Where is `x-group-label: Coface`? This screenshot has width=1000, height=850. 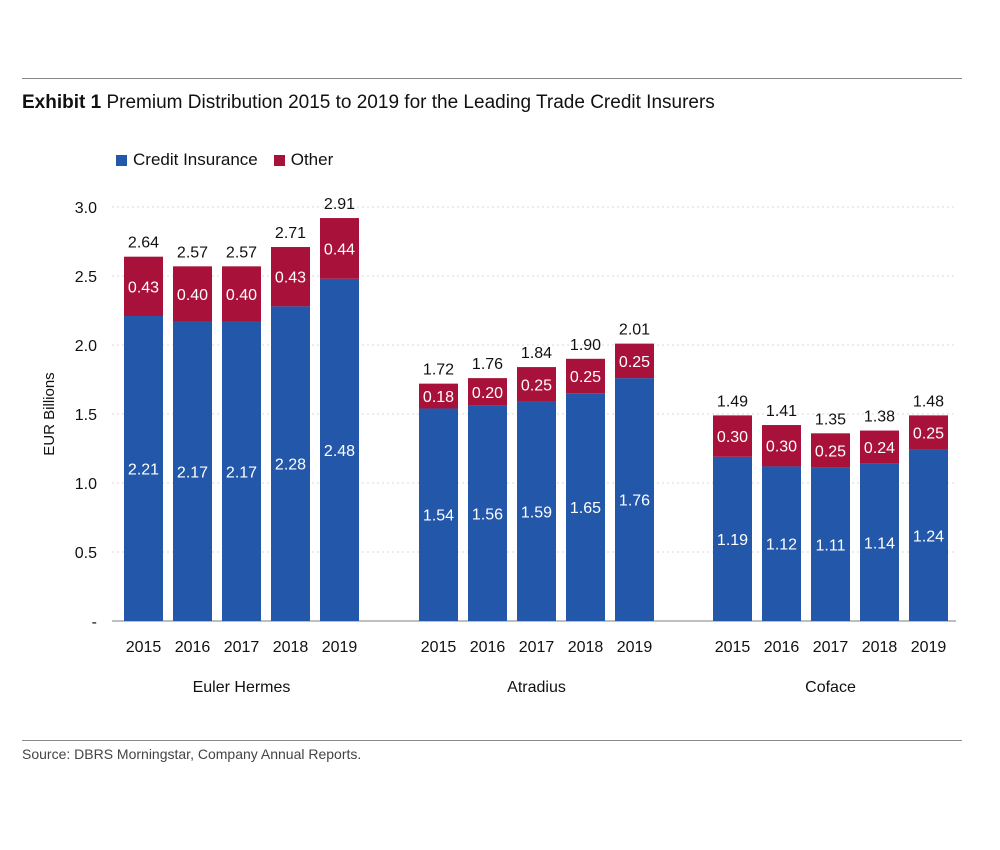 x-group-label: Coface is located at coordinates (830, 687).